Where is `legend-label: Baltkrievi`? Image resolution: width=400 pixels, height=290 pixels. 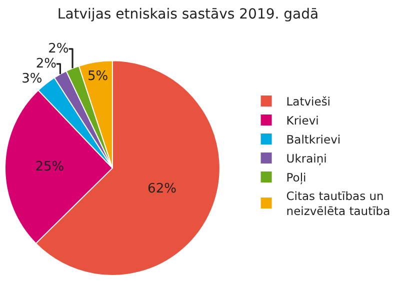
legend-label: Baltkrievi is located at coordinates (313, 139).